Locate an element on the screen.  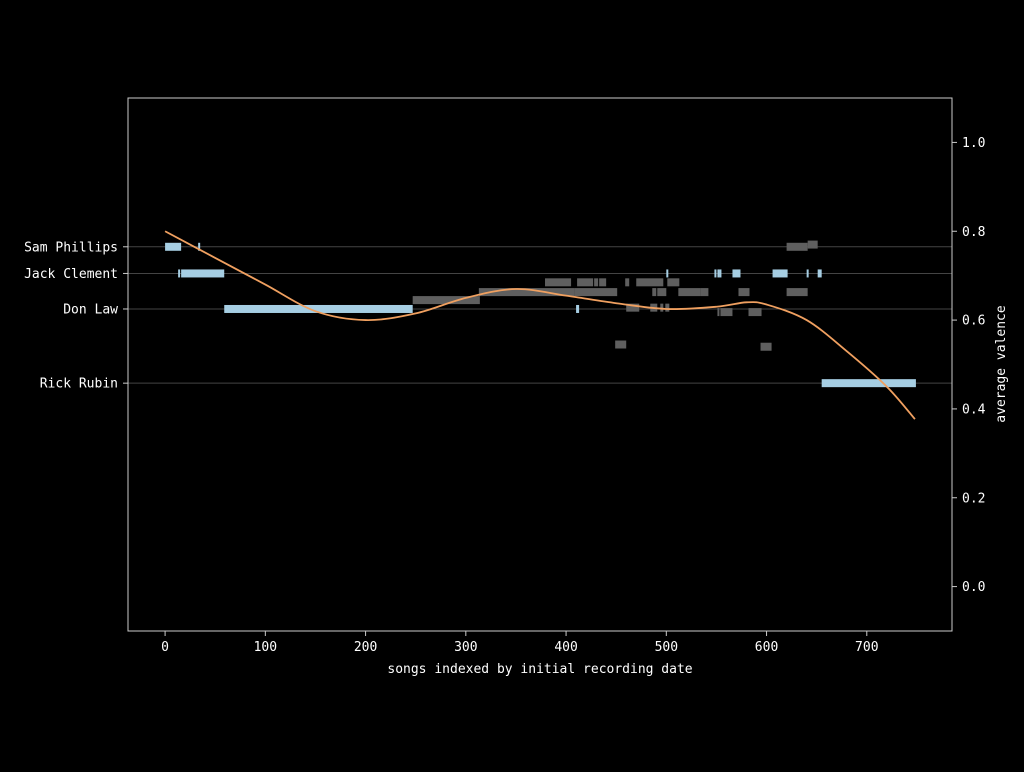
producer-bars is located at coordinates (540, 315).